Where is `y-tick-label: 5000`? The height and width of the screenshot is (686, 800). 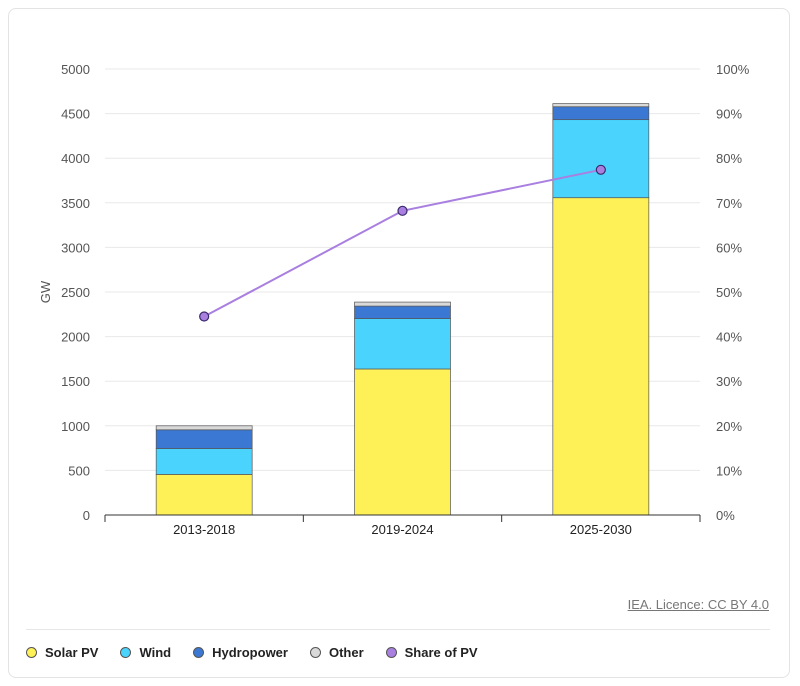
y-tick-label: 5000 is located at coordinates (75, 69).